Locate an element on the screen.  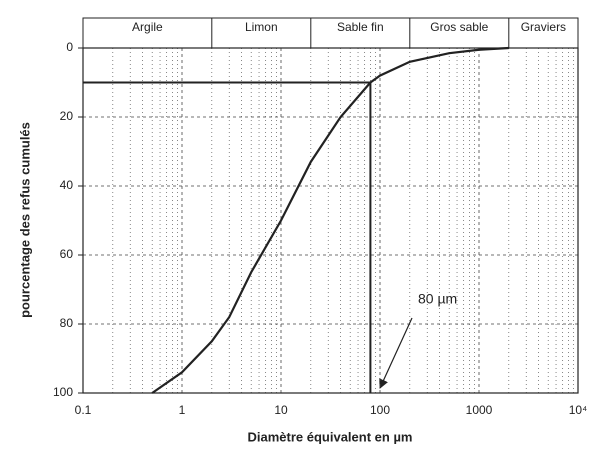
zone-label: Graviers is located at coordinates (543, 27).